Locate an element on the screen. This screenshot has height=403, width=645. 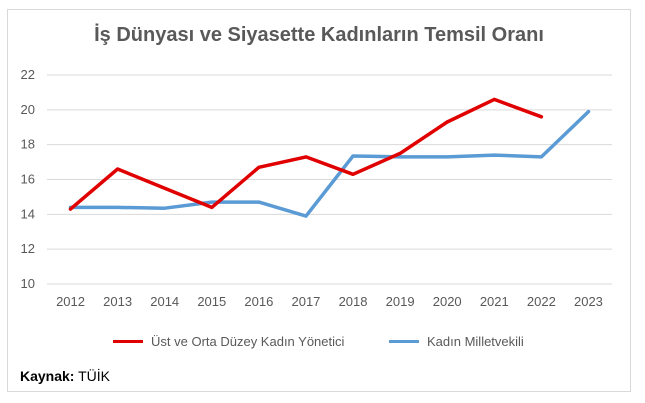
legend-label-milletvekili: Kadın Milletvekili is located at coordinates (475, 341).